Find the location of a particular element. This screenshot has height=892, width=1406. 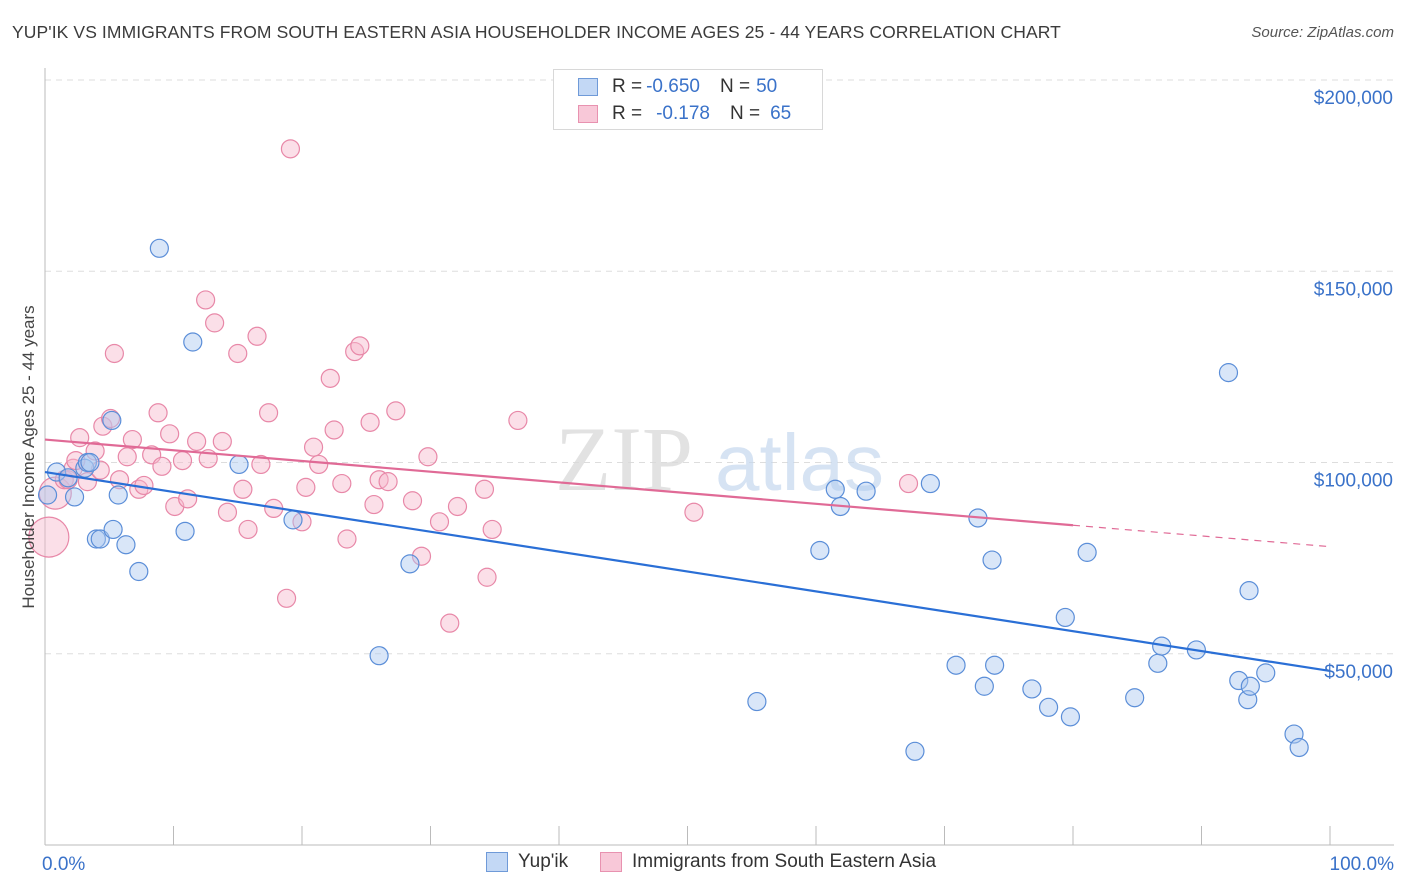

y-tick-label: $100,000 is located at coordinates (1353, 481).